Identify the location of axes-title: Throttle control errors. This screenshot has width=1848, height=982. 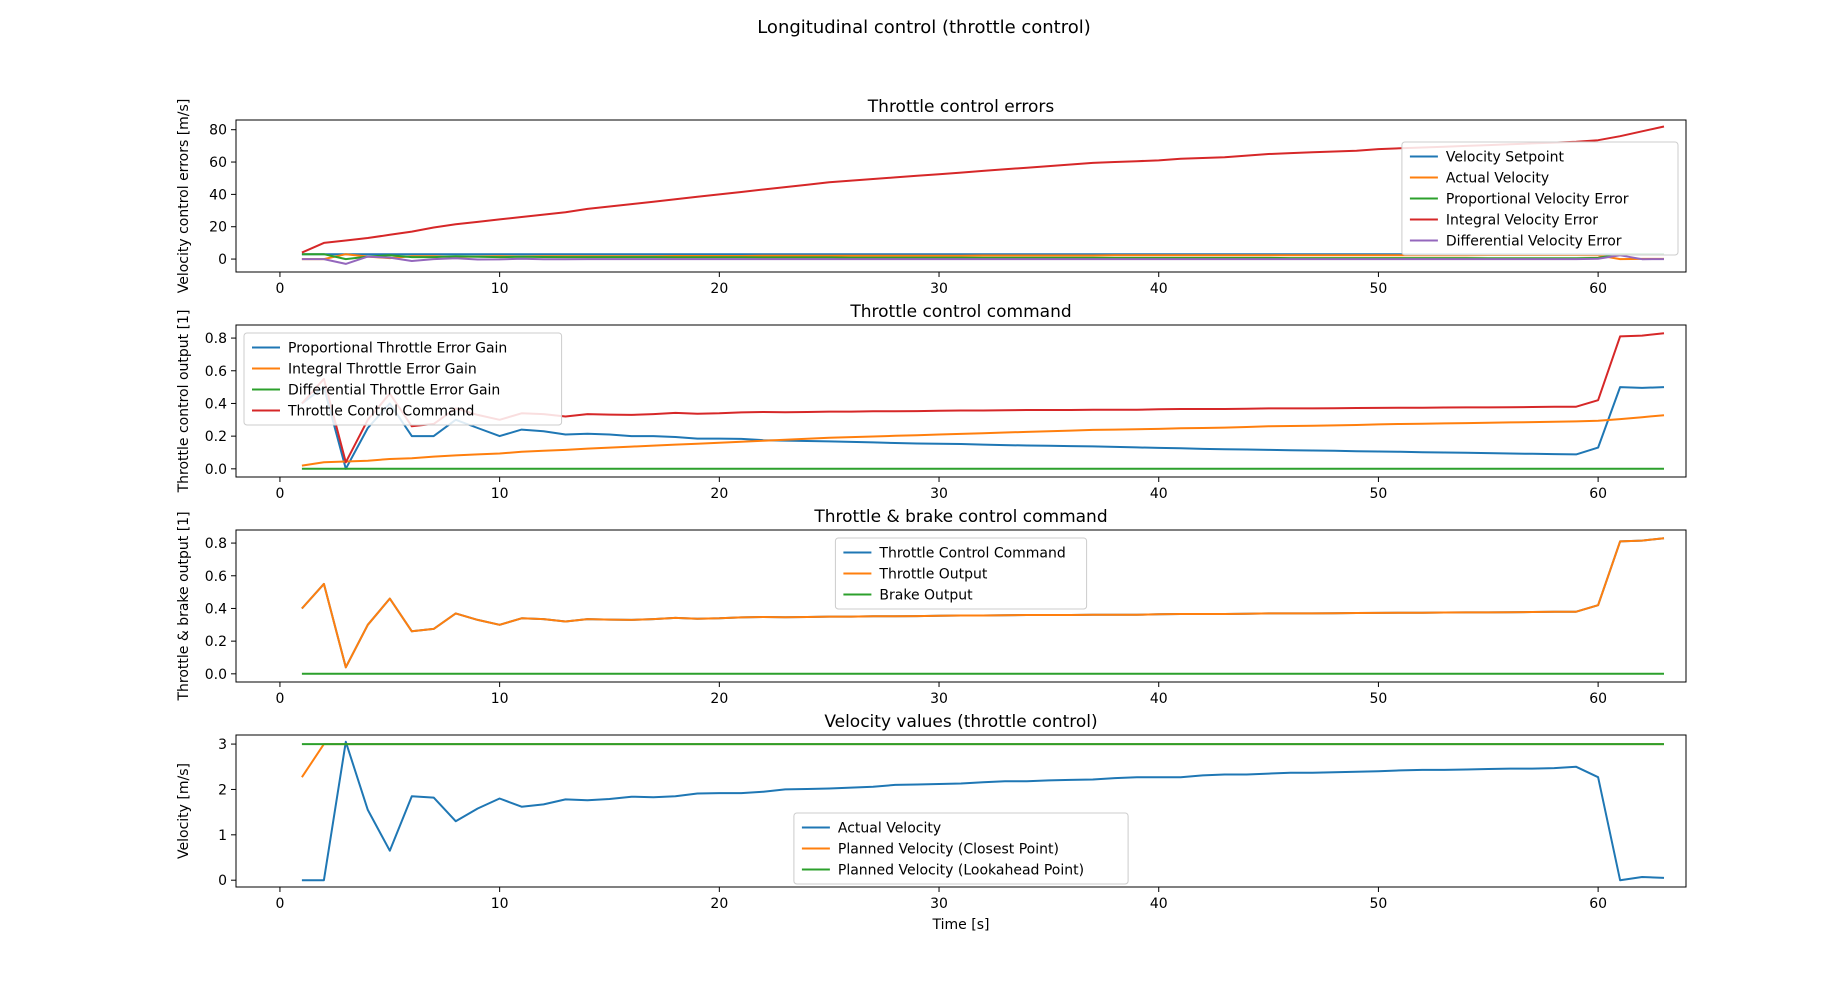
(961, 107).